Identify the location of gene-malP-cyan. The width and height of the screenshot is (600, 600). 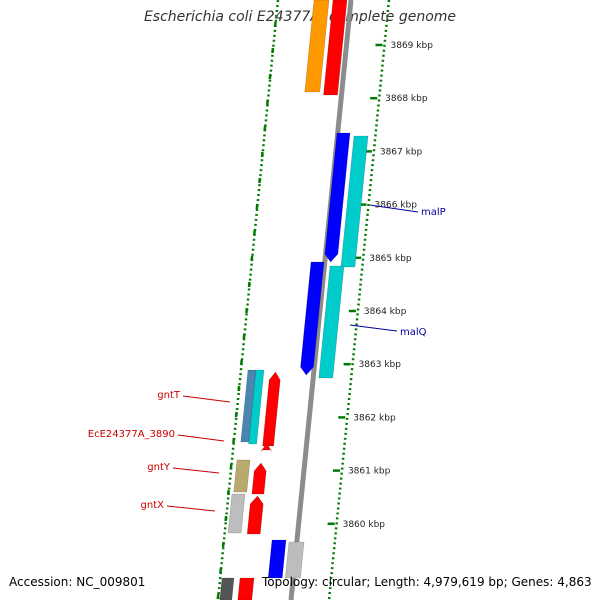
(354, 201).